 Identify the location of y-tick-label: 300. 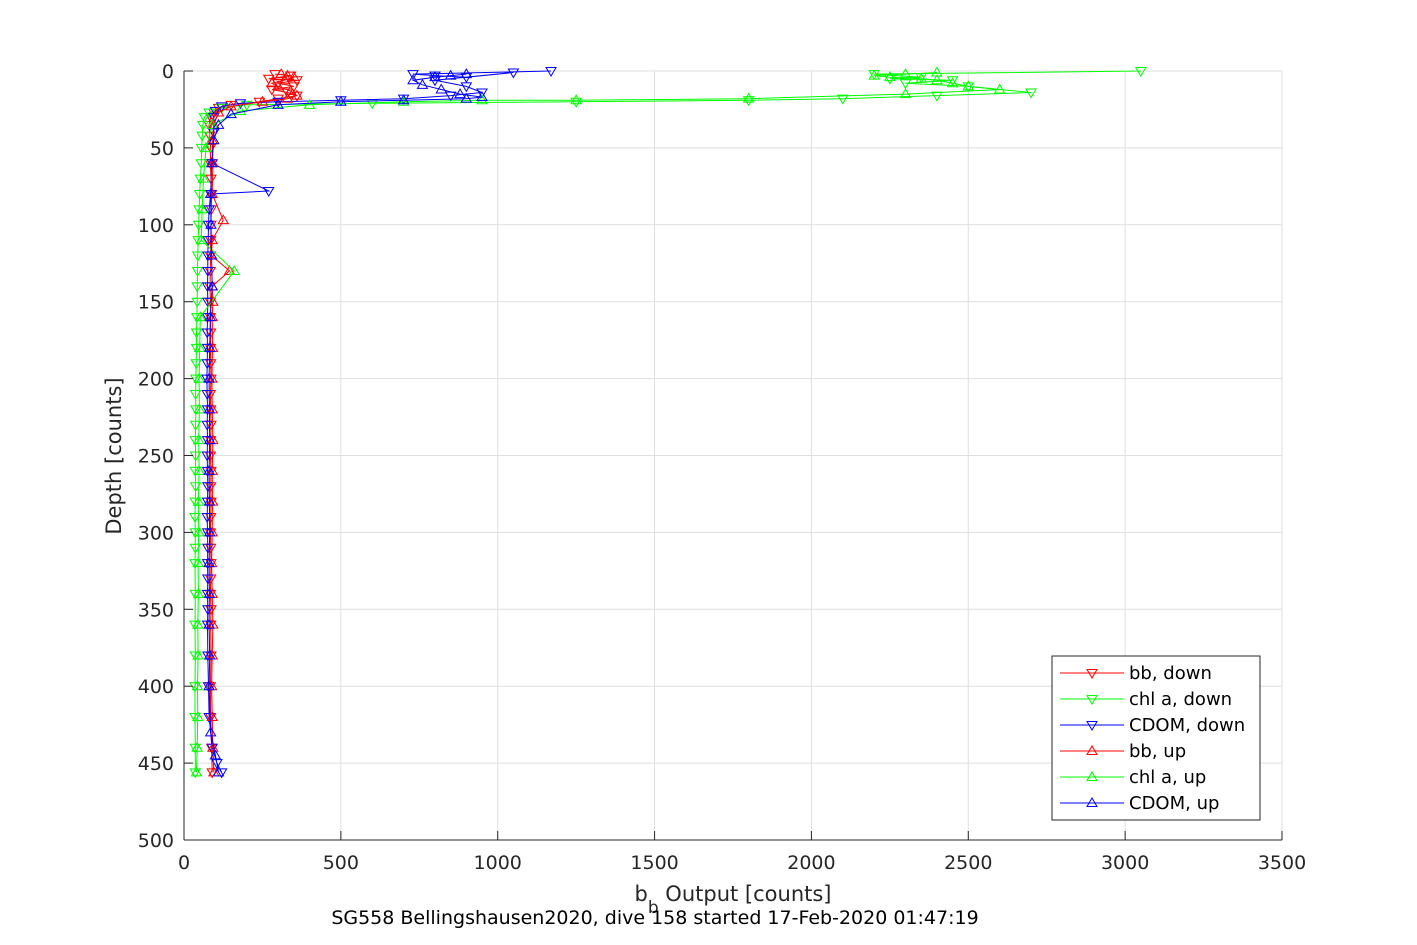
(156, 533).